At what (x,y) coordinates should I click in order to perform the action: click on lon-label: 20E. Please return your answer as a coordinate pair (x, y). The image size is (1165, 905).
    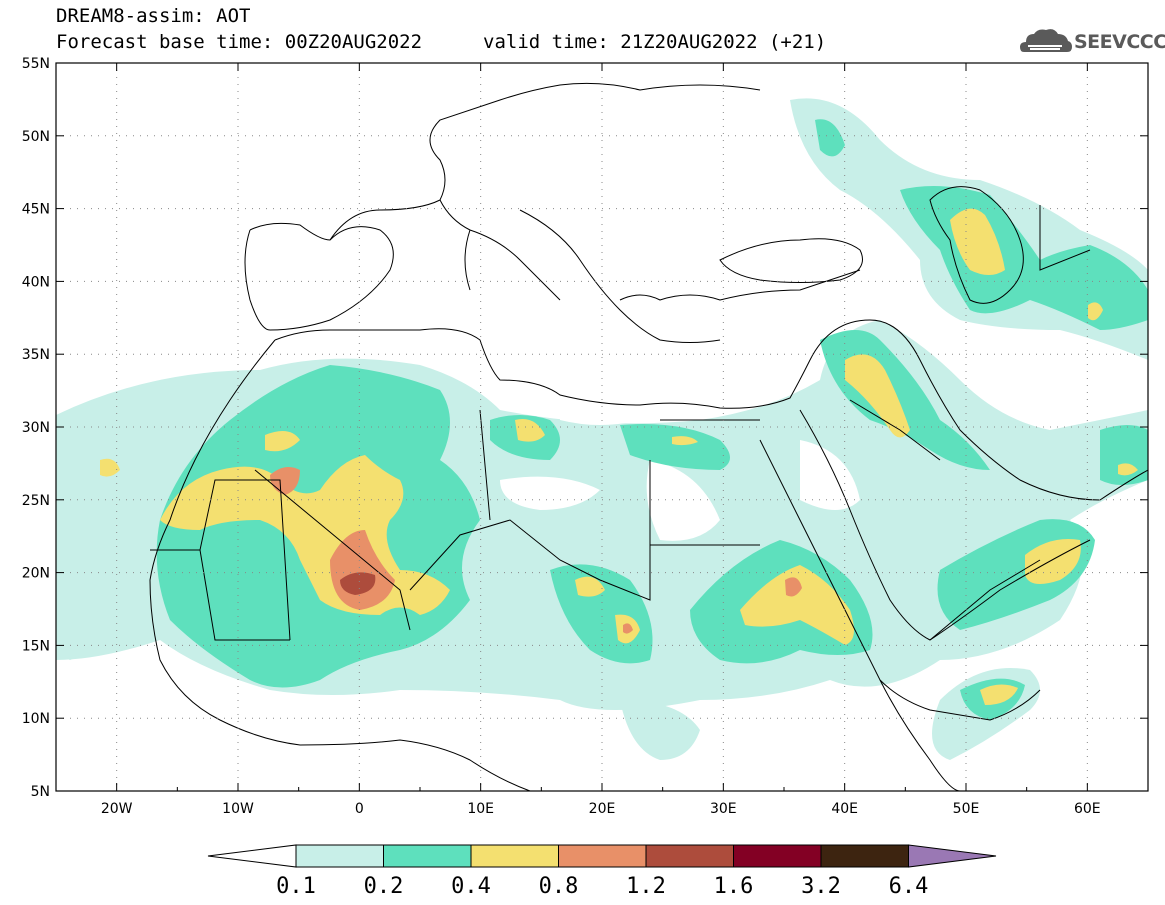
    Looking at the image, I should click on (602, 809).